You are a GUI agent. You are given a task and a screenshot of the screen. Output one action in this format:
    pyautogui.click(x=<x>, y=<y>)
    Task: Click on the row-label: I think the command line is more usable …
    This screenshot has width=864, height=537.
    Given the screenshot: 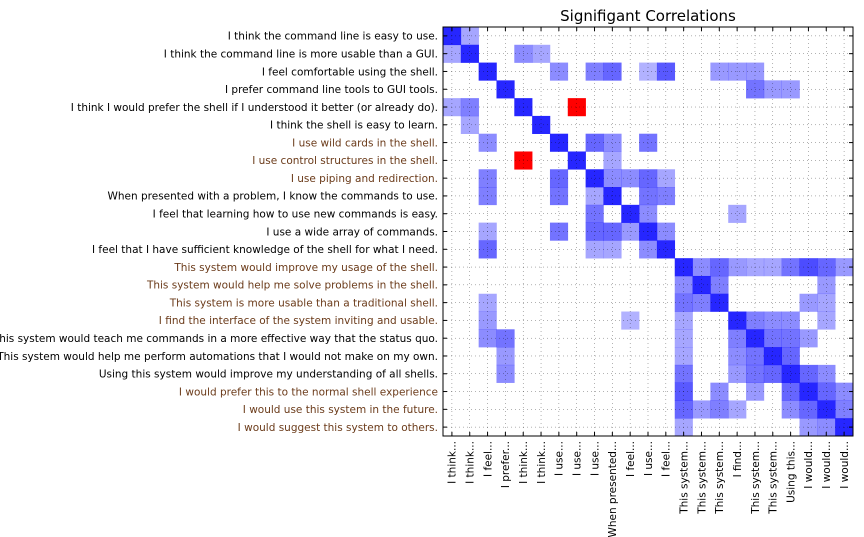 What is the action you would take?
    pyautogui.click(x=301, y=54)
    